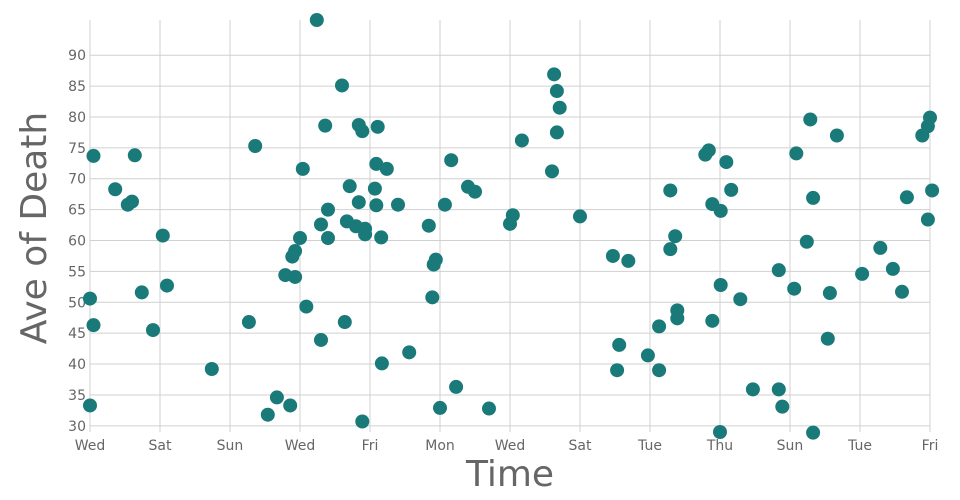 The width and height of the screenshot is (960, 500). I want to click on y-tick-label: 60, so click(77, 242).